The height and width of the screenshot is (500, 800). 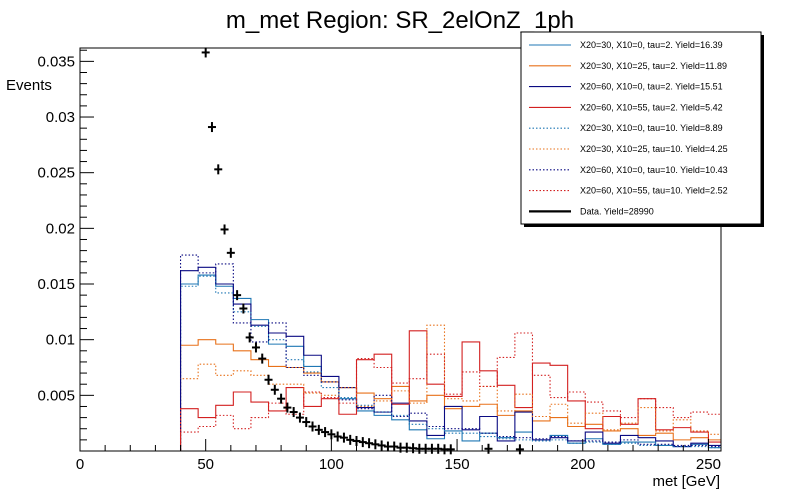 What do you see at coordinates (651, 107) in the screenshot?
I see `legend-label: X20=60, X10=55, tau=2. Yield=5.42` at bounding box center [651, 107].